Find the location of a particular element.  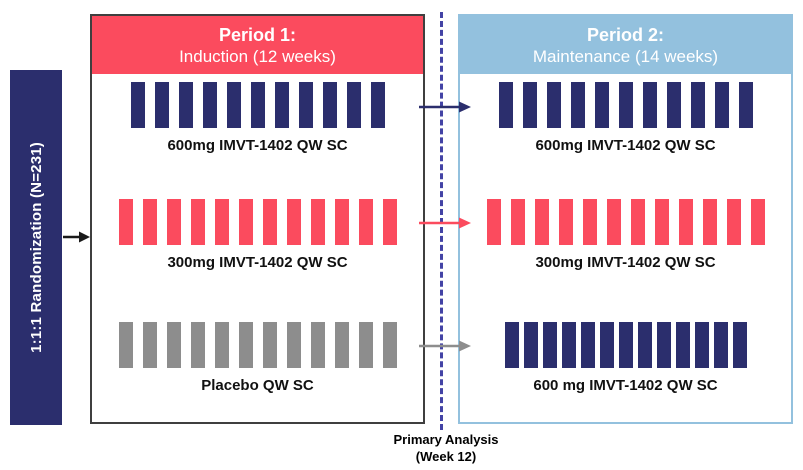

period2-subtitle: Maintenance (14 weeks) is located at coordinates (625, 56).